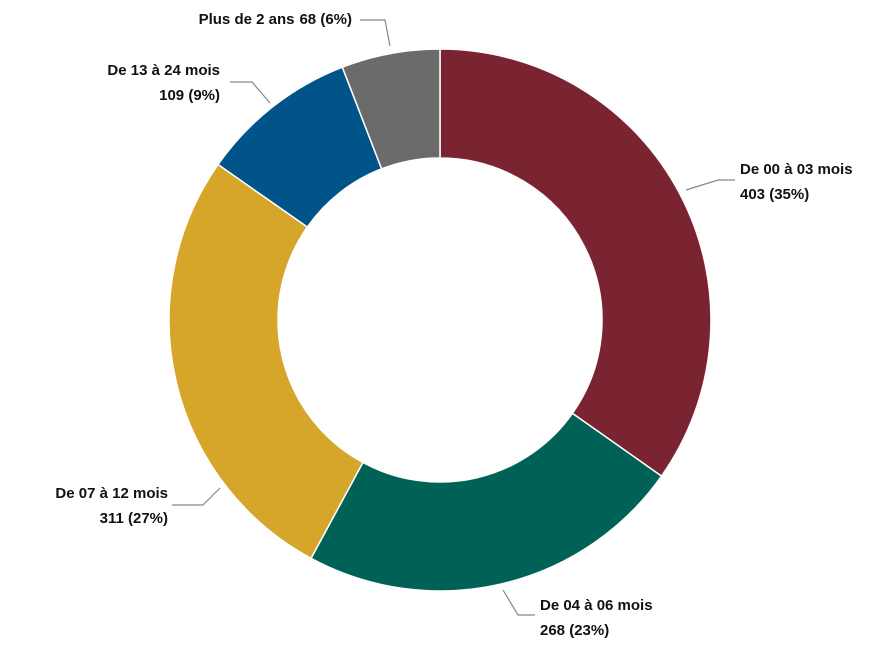  I want to click on data-label: De 00 à 03 mois 403 (35%), so click(796, 182).